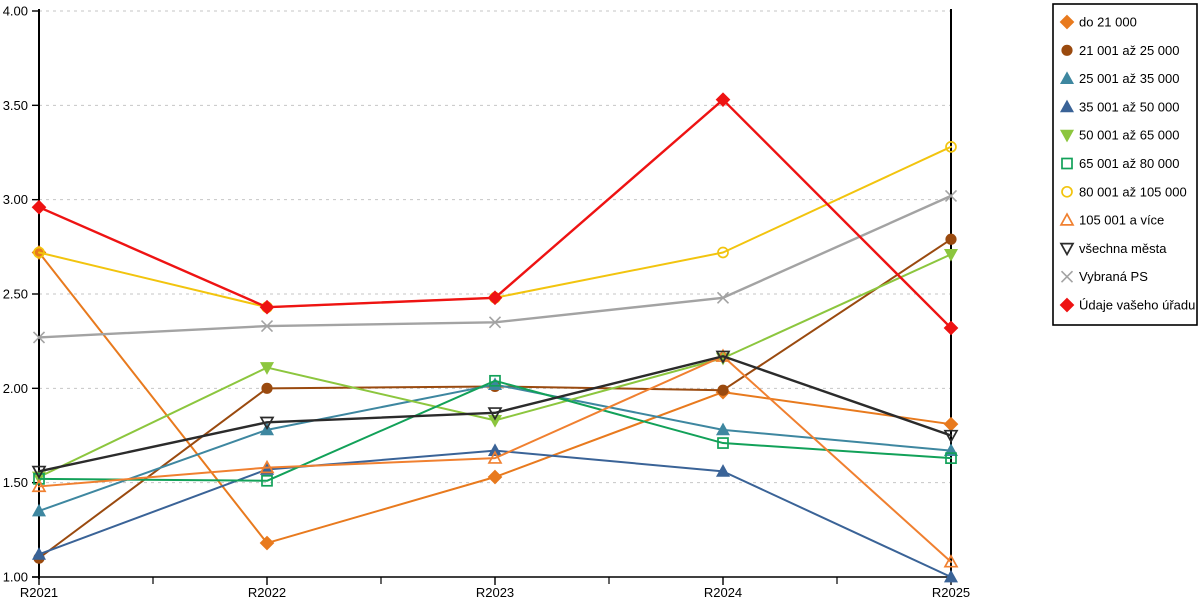 This screenshot has width=1200, height=600. Describe the element at coordinates (15, 199) in the screenshot. I see `y-tick-label: 3.00` at that location.